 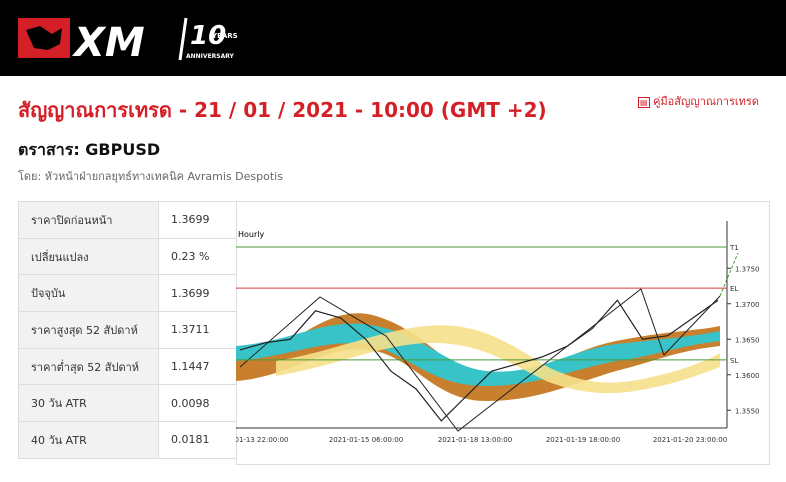 What do you see at coordinates (88, 293) in the screenshot?
I see `stat-label: ปัจจุบัน` at bounding box center [88, 293].